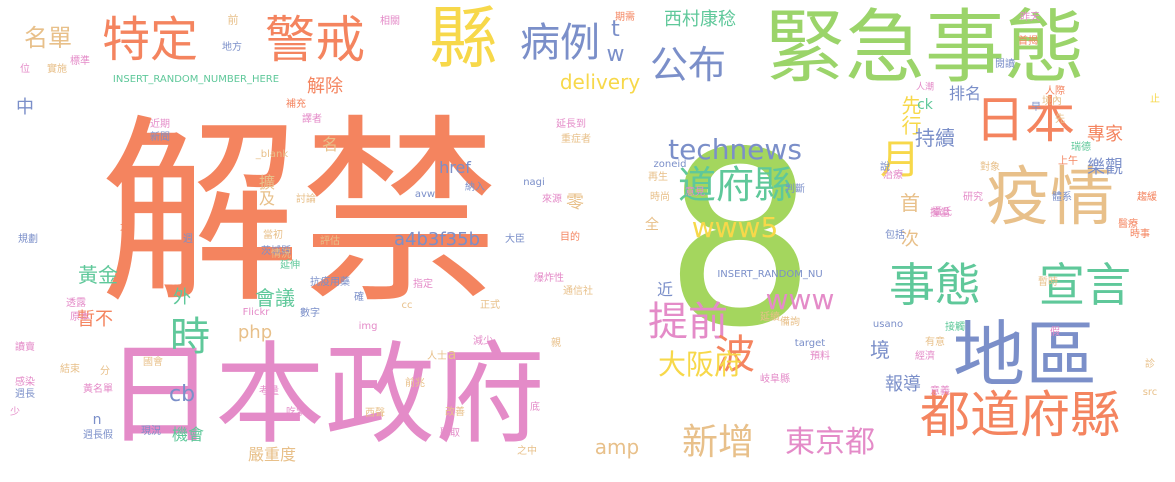 The width and height of the screenshot is (1175, 482). What do you see at coordinates (830, 442) in the screenshot?
I see `word-23: 東京都` at bounding box center [830, 442].